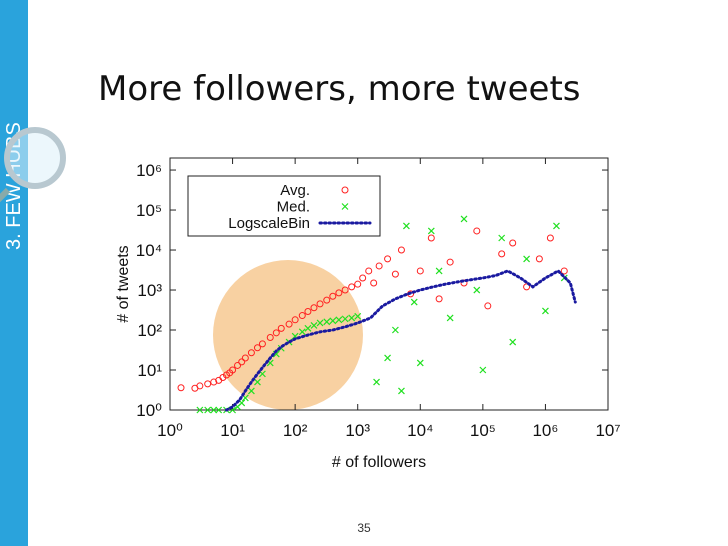 The height and width of the screenshot is (546, 728). What do you see at coordinates (545, 430) in the screenshot?
I see `x-tick-label: 10⁶` at bounding box center [545, 430].